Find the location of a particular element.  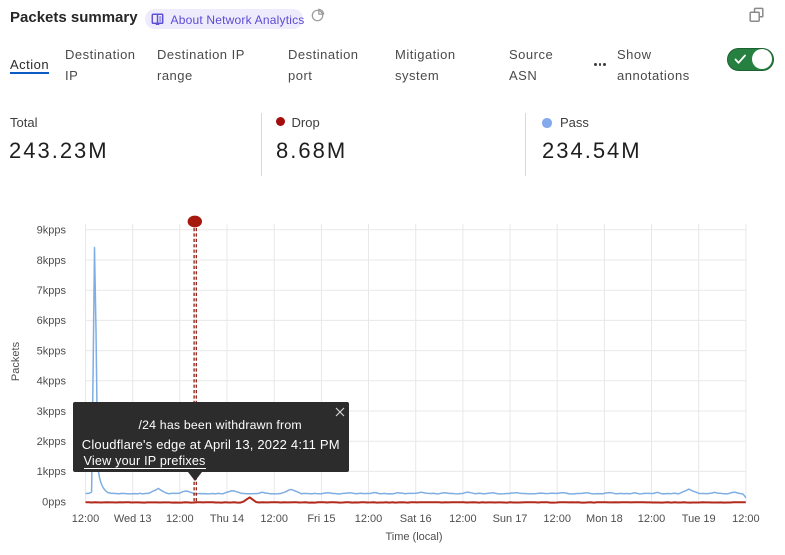

svg-text: 7kpps is located at coordinates (52, 291).